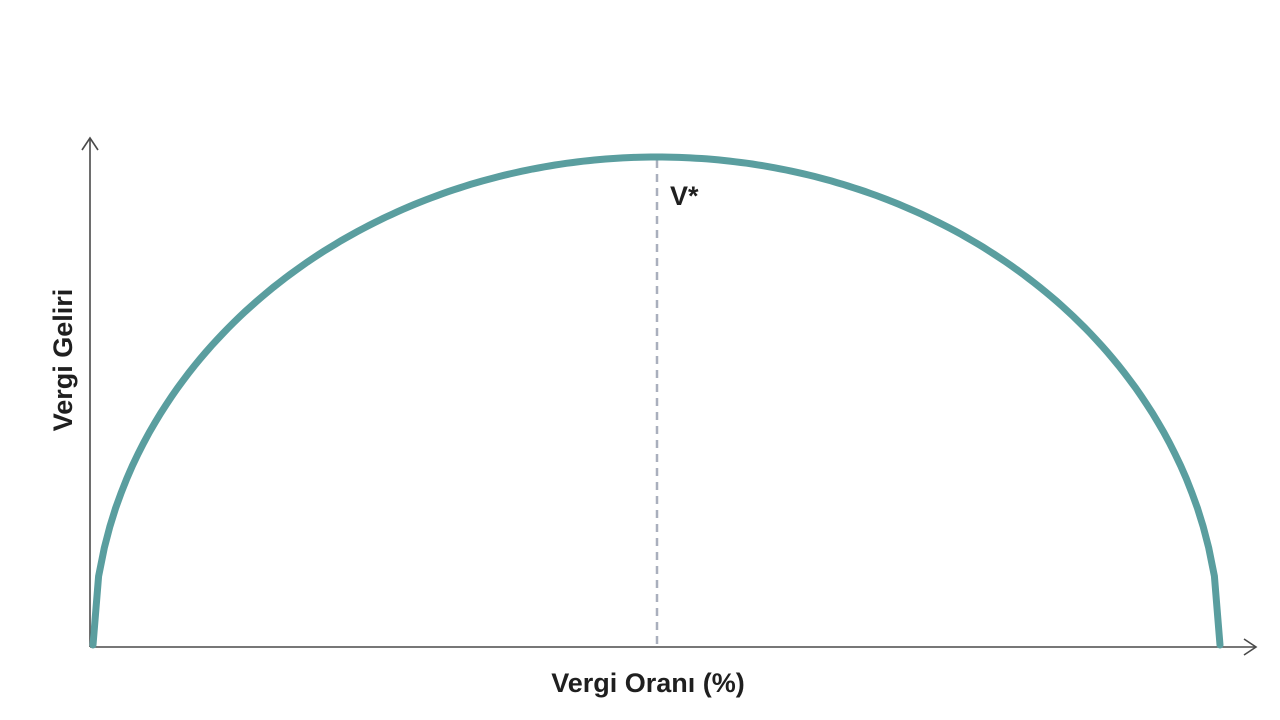 The image size is (1280, 720). Describe the element at coordinates (648, 683) in the screenshot. I see `x-axis-label: Vergi Oranı (%)` at that location.